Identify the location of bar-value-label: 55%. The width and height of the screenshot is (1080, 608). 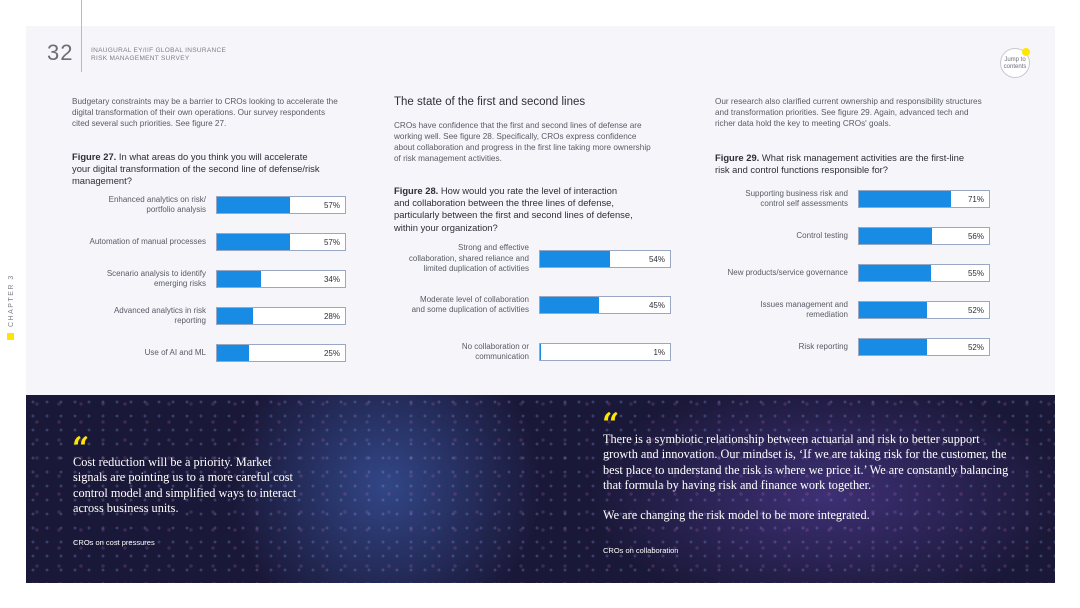
(975, 273).